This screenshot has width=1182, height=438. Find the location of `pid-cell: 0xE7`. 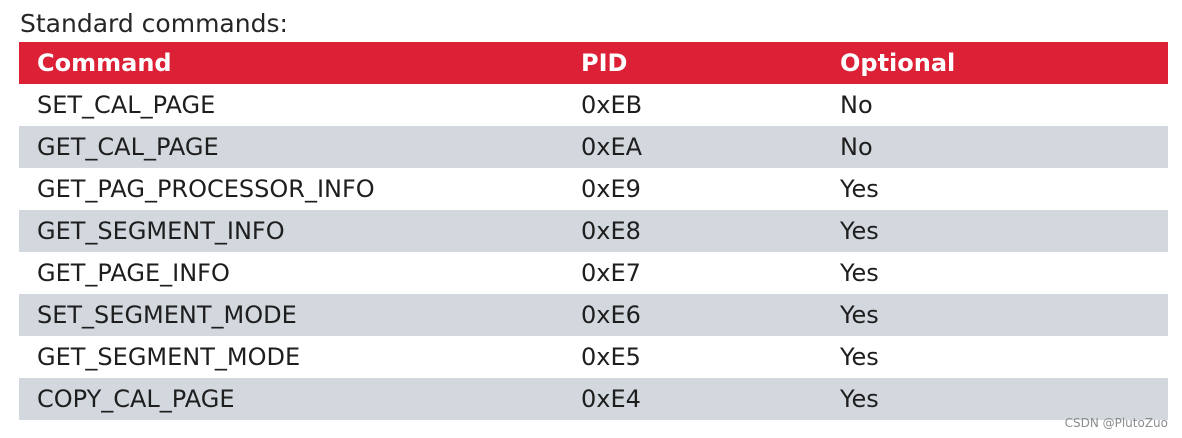

pid-cell: 0xE7 is located at coordinates (611, 273).